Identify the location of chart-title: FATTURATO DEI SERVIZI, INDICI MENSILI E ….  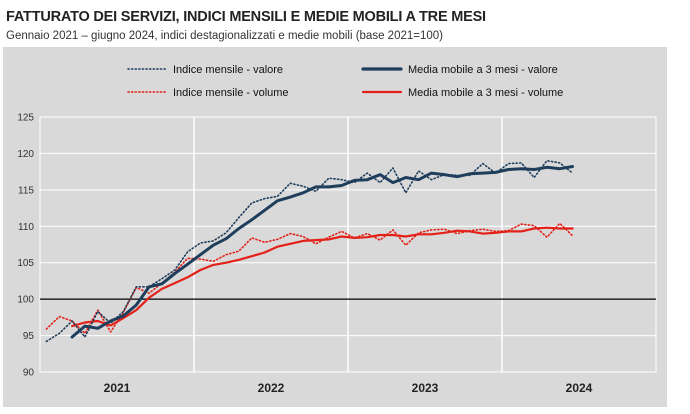
(246, 17).